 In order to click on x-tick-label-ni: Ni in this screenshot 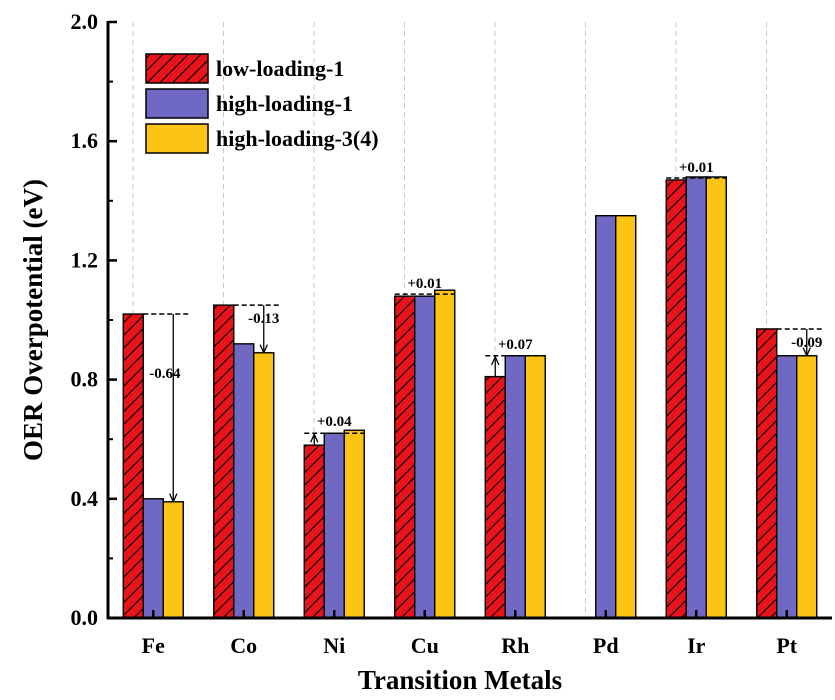, I will do `click(334, 645)`.